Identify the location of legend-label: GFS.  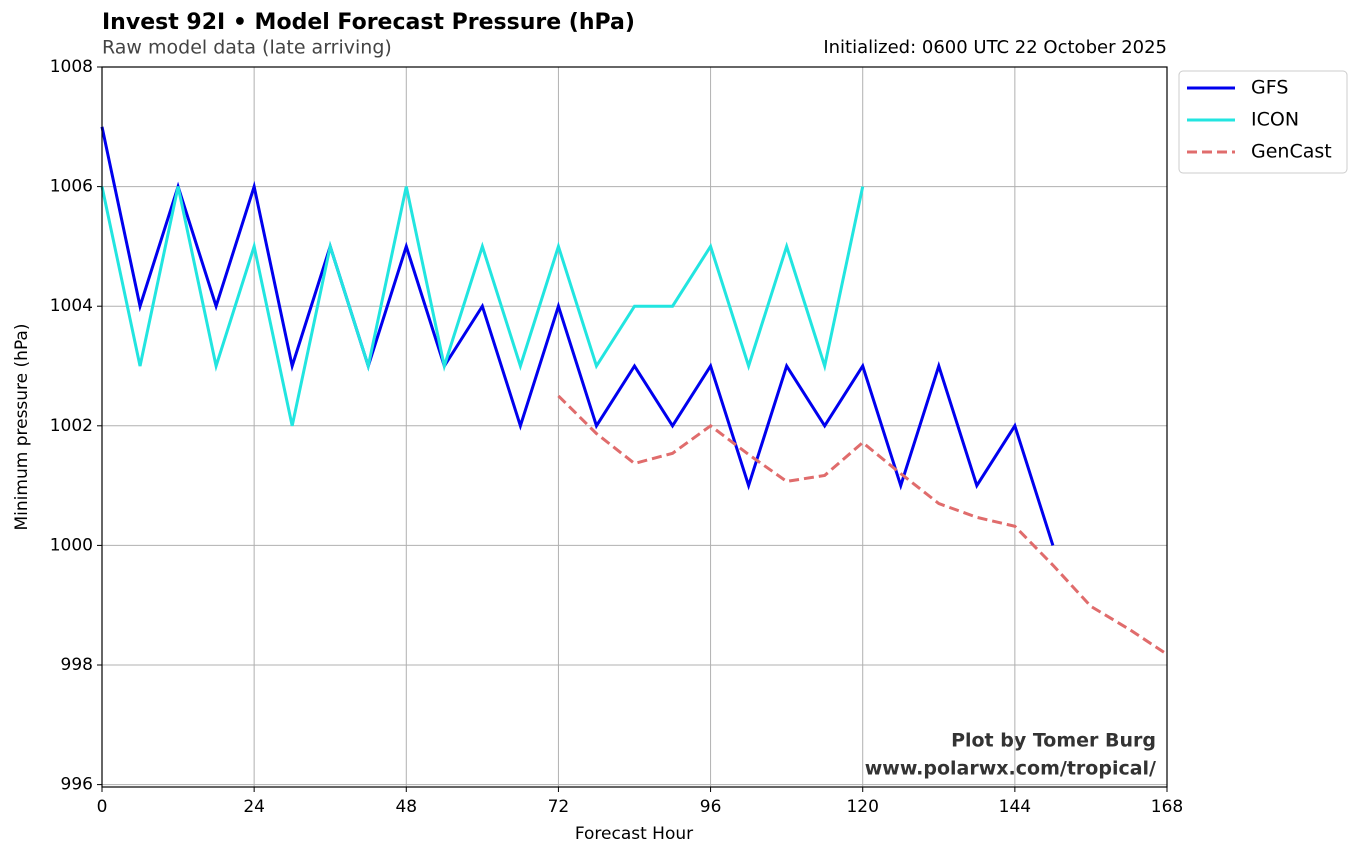
(1269, 88).